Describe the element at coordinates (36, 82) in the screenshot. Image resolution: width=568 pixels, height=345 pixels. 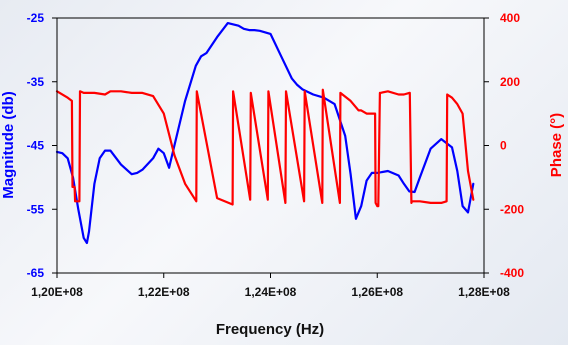
I see `y-left-tick-label: -35` at that location.